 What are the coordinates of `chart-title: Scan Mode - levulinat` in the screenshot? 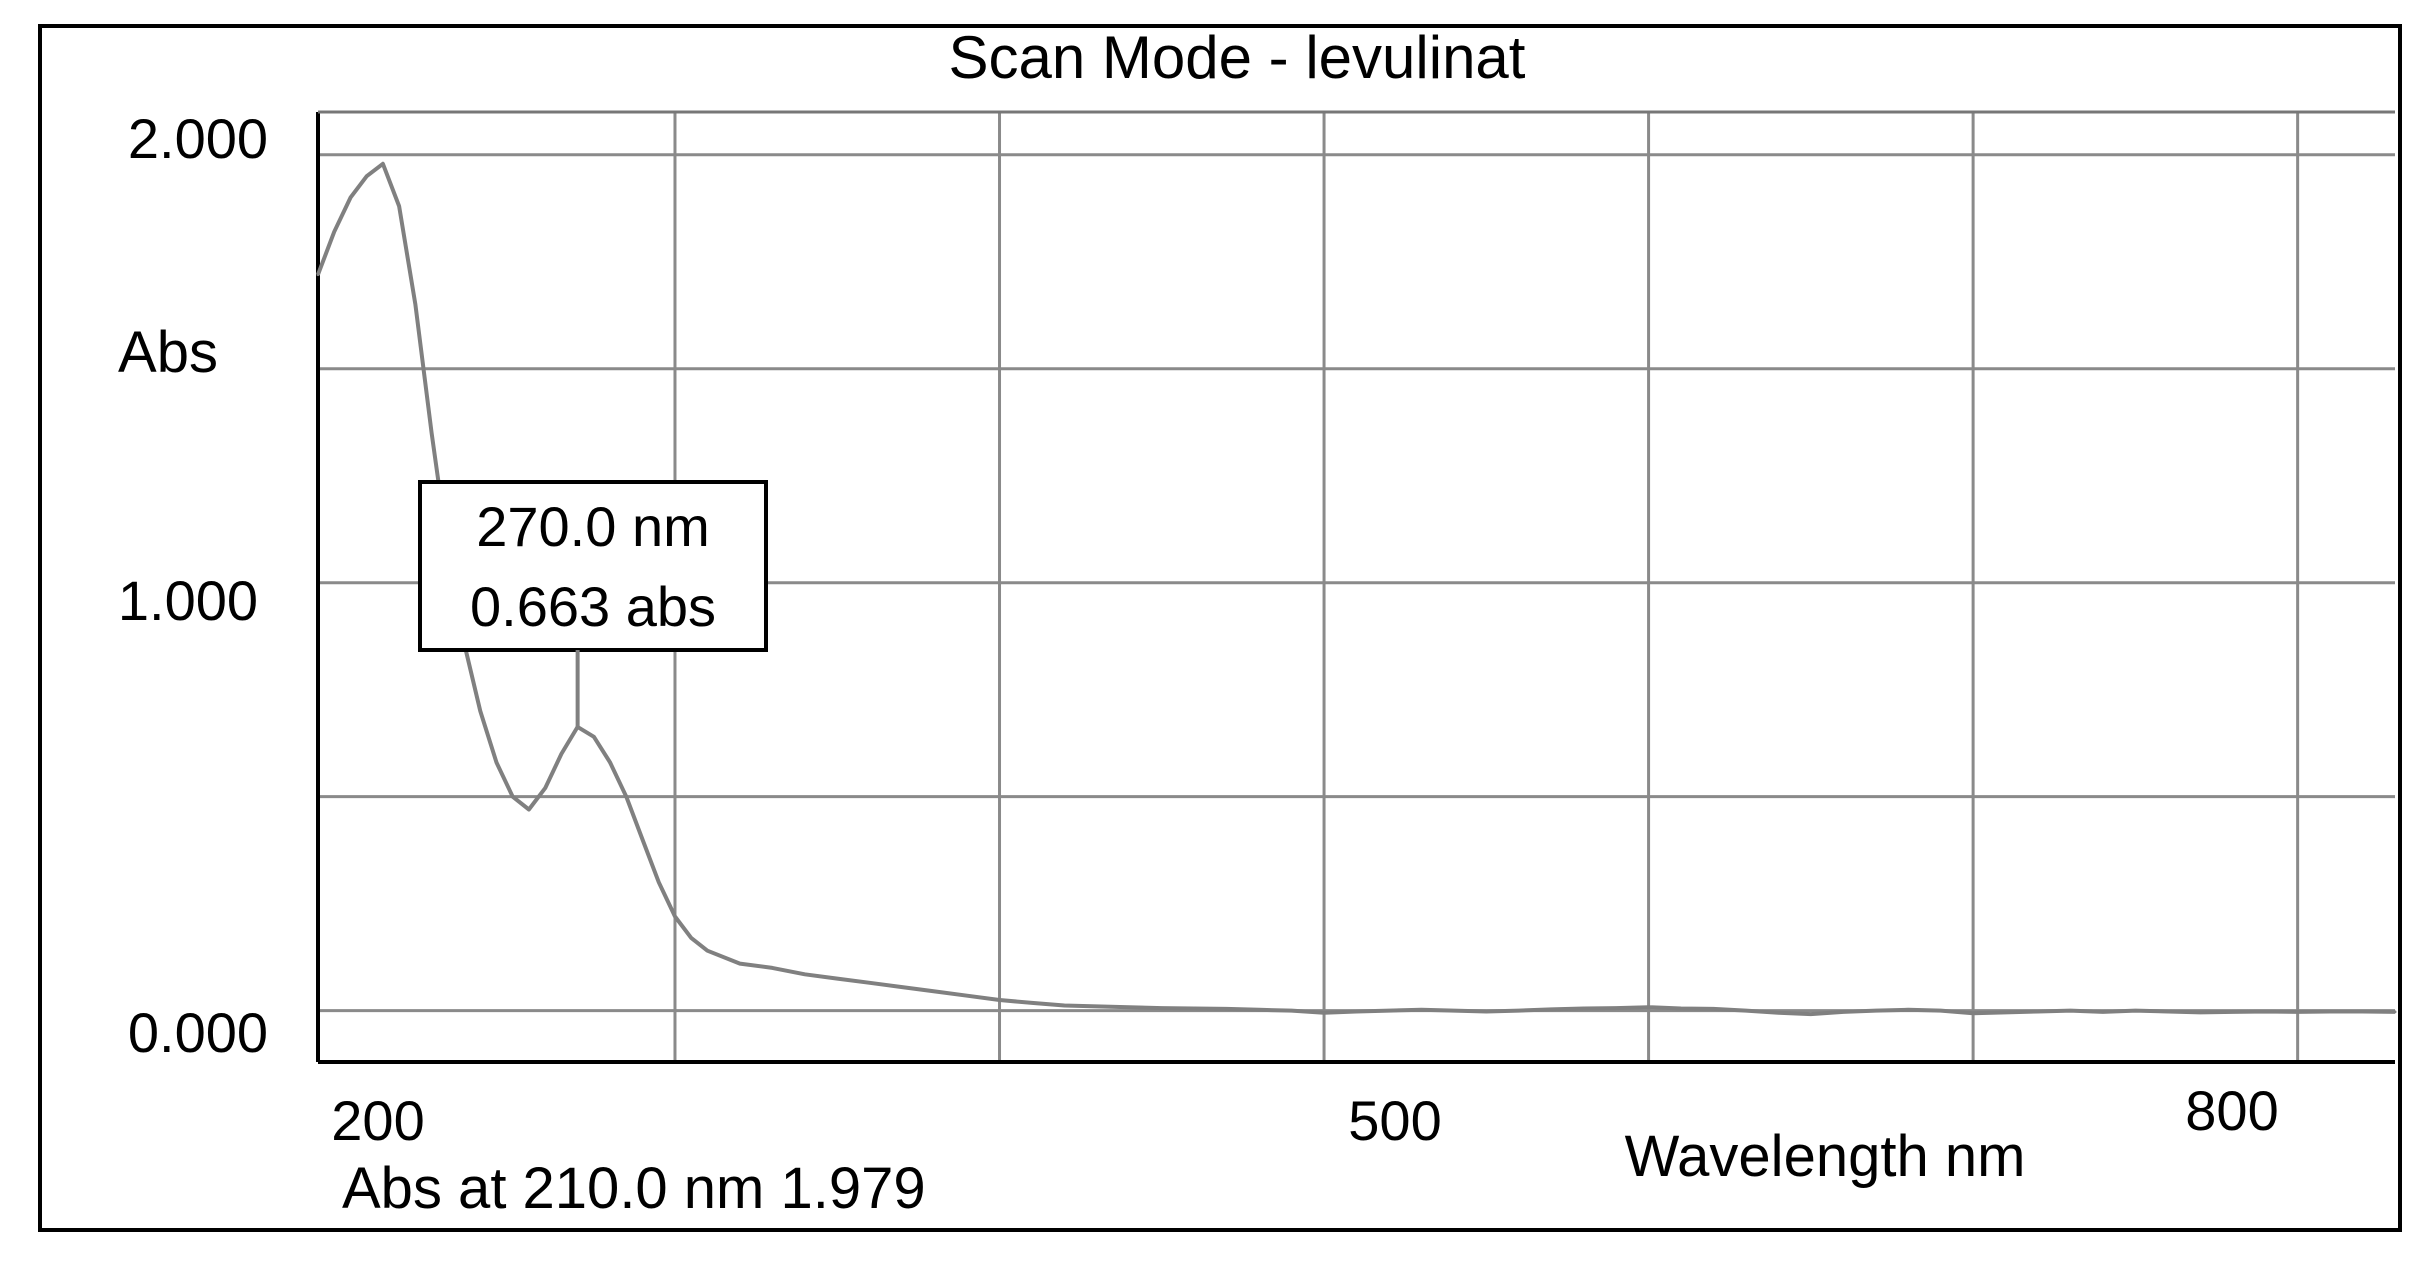 It's located at (1237, 57).